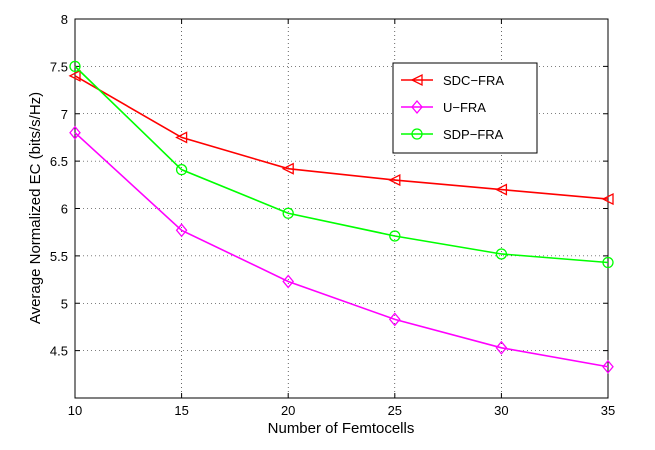 The height and width of the screenshot is (450, 655). Describe the element at coordinates (35, 208) in the screenshot. I see `y-axis-label: Average Normalized EC (bits/s/Hz)` at that location.